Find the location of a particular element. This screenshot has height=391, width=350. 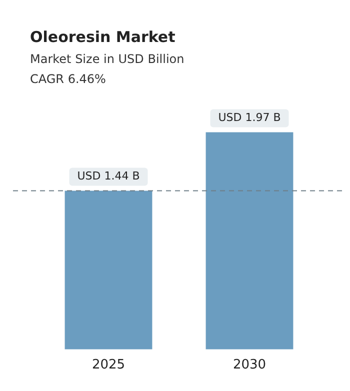

text: CAGR 6.46% is located at coordinates (68, 79).